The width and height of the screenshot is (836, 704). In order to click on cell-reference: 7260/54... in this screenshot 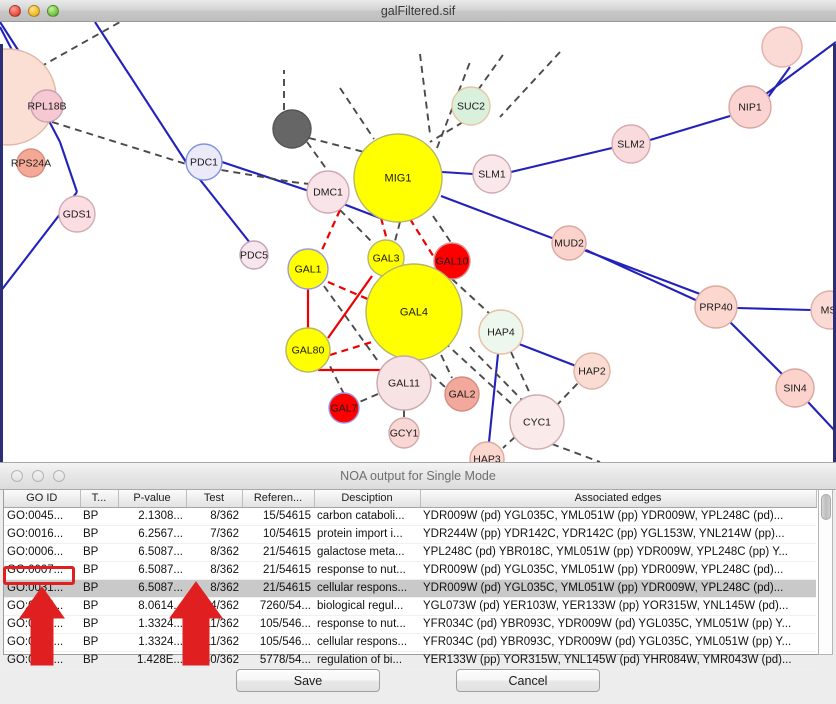, I will do `click(278, 606)`.